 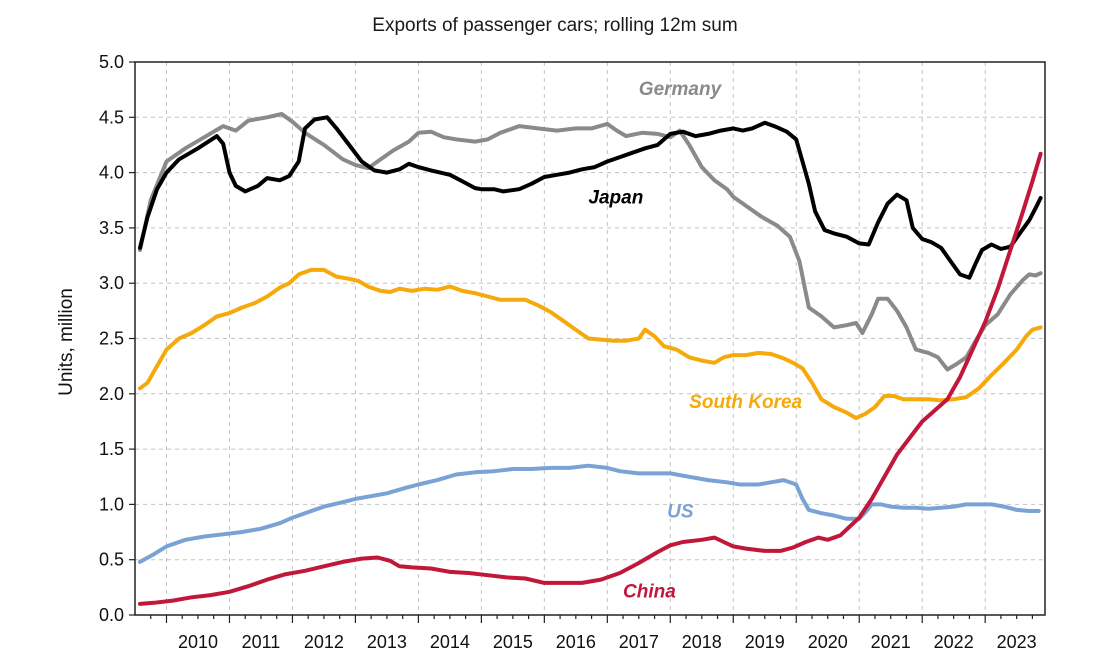 What do you see at coordinates (111, 62) in the screenshot?
I see `y-tick-label: 5.0` at bounding box center [111, 62].